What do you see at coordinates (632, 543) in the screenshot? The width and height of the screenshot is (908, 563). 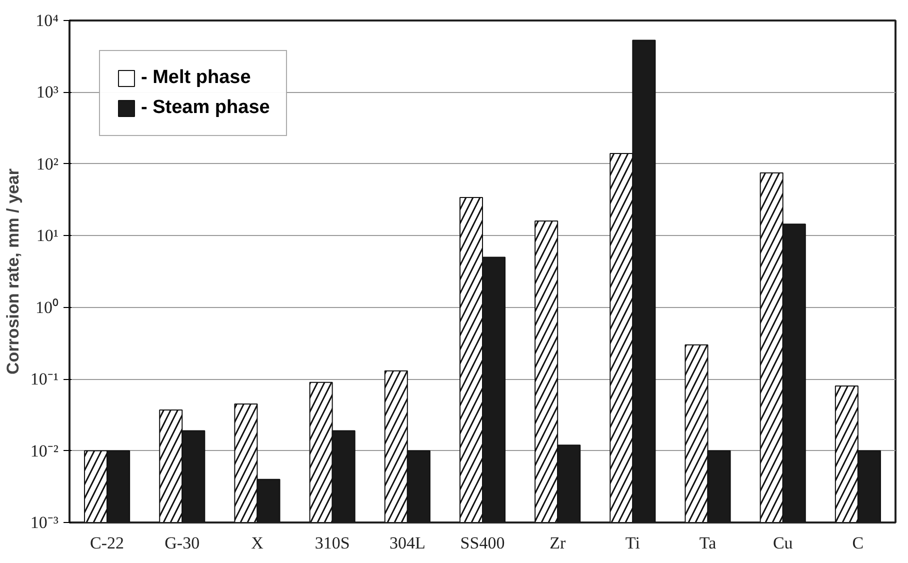 I see `x-tick-label: Ti` at bounding box center [632, 543].